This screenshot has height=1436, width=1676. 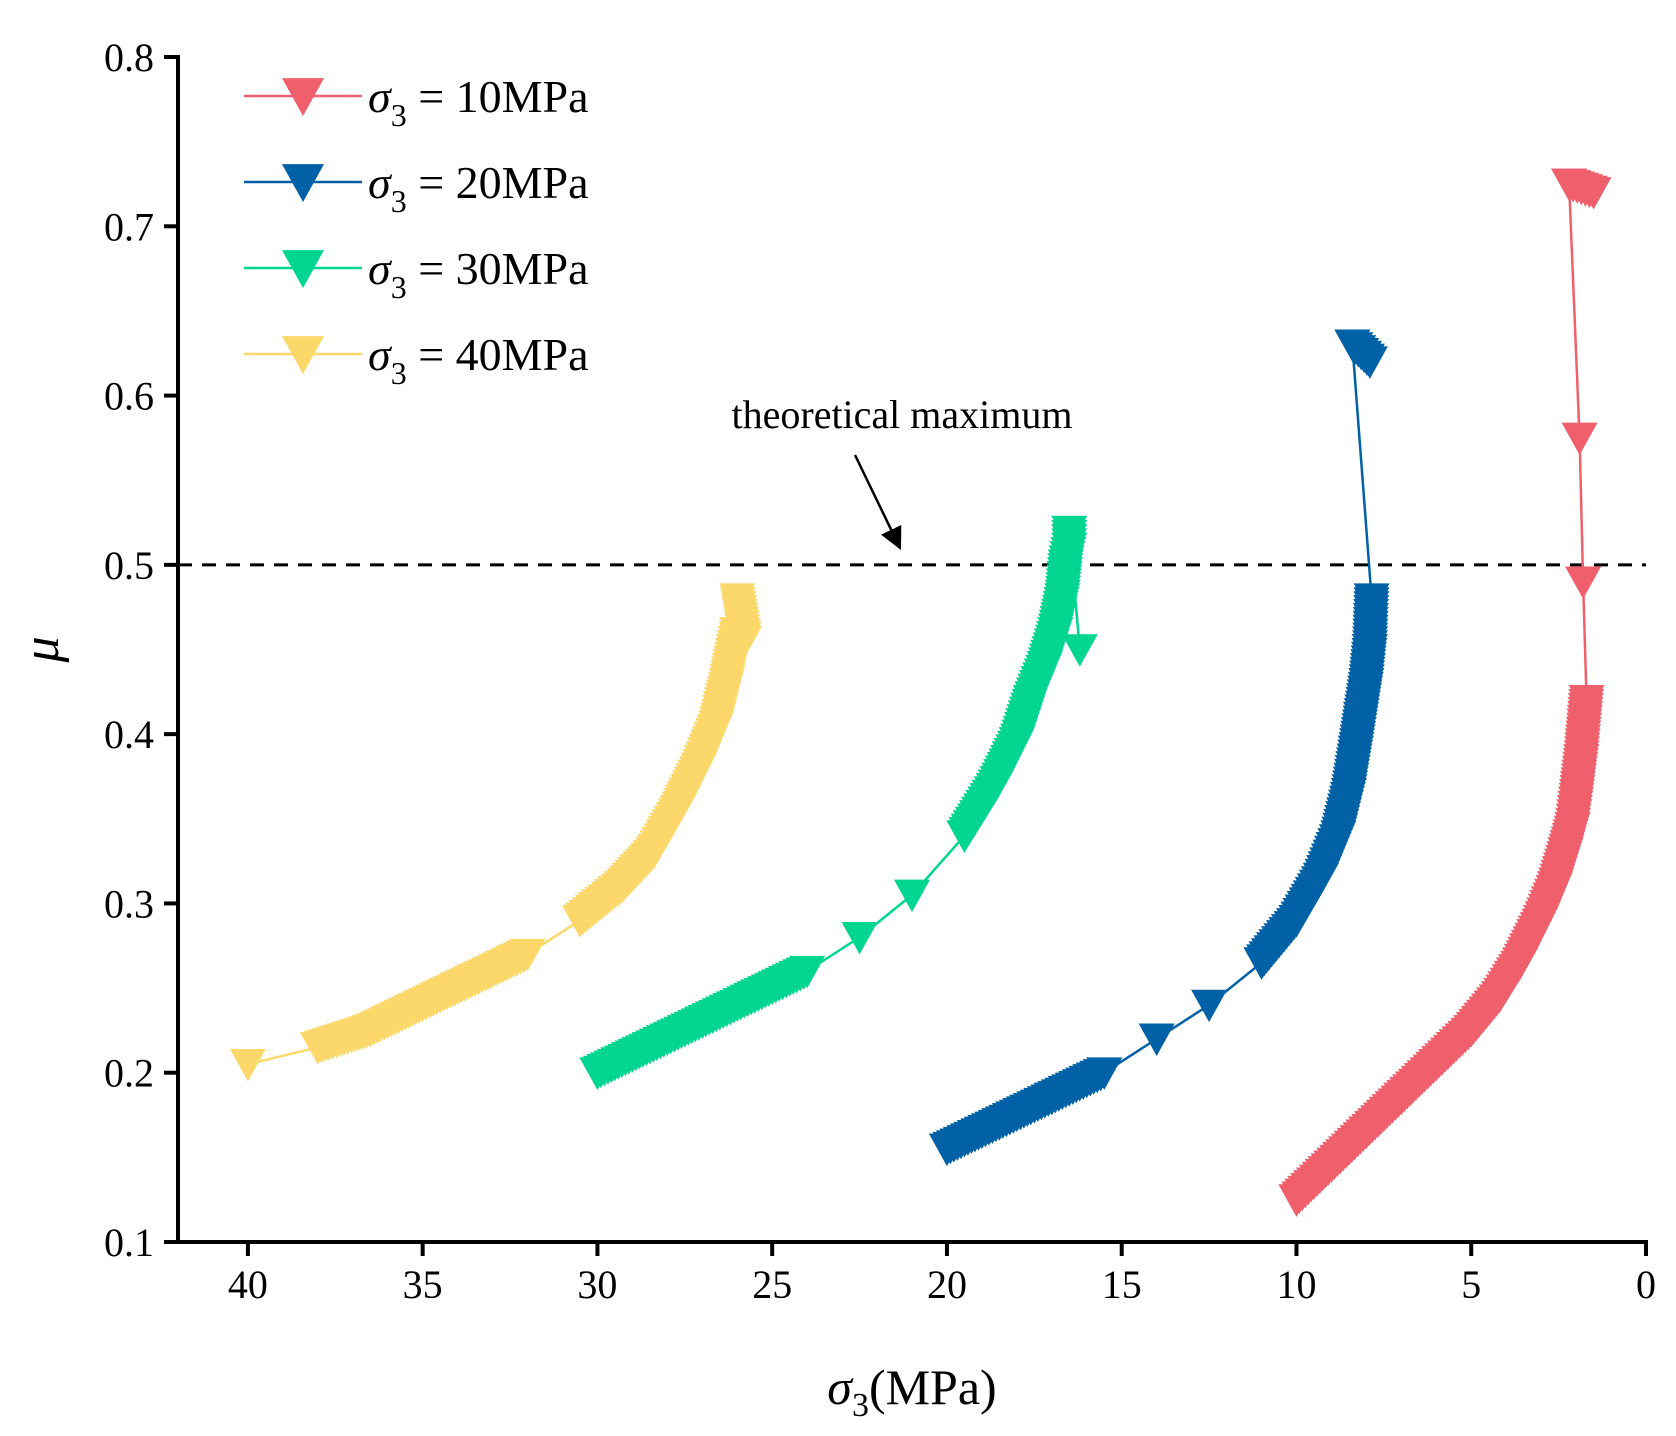 I want to click on x-axis-label-symbol: σ, so click(x=840, y=1387).